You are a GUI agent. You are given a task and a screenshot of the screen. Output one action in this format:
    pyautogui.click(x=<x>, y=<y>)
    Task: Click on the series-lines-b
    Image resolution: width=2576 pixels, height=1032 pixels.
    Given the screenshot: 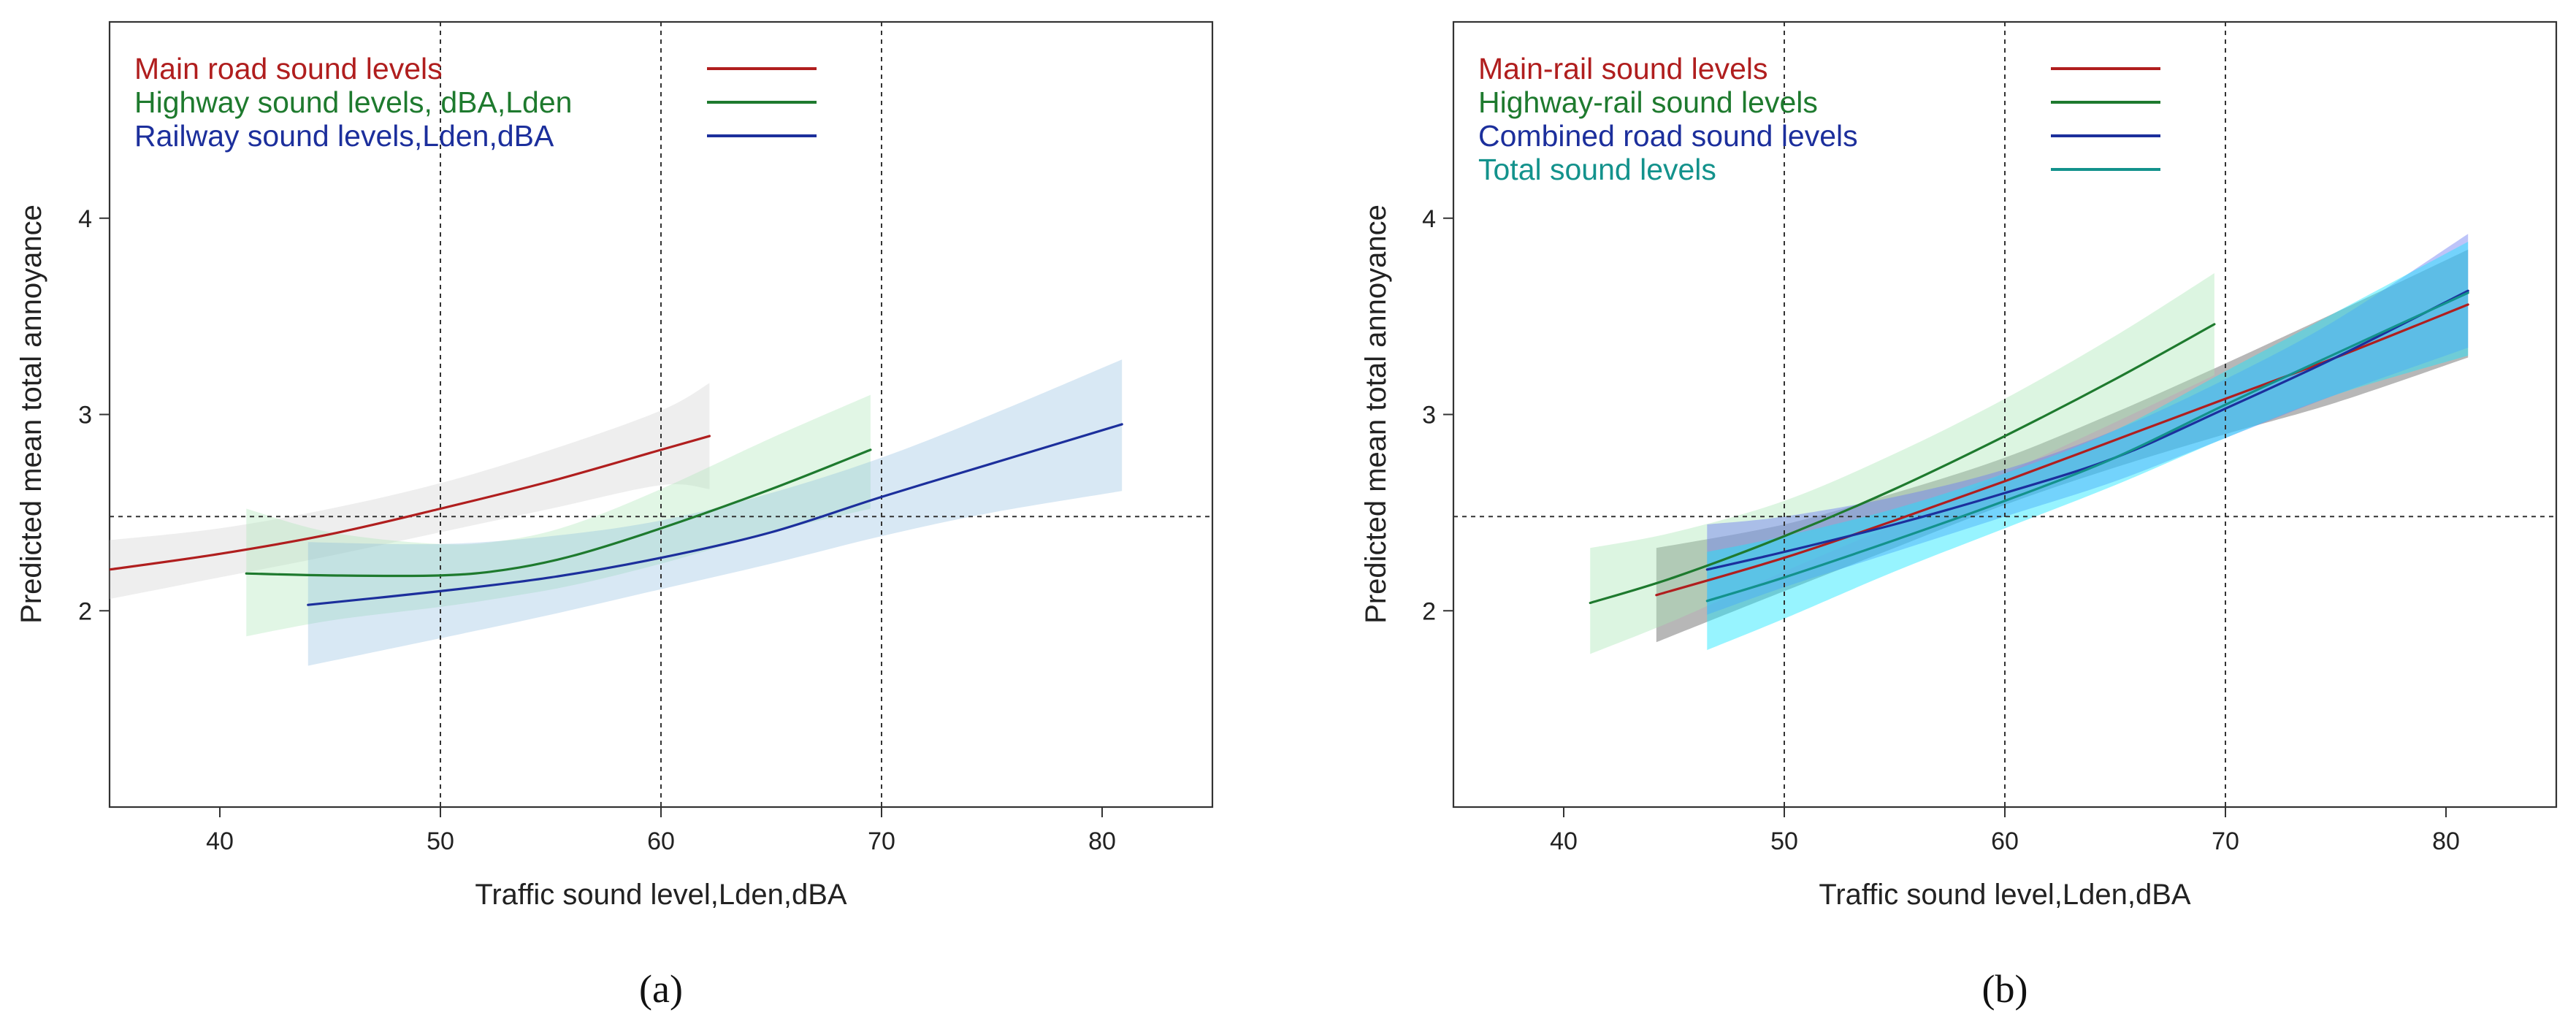 What is the action you would take?
    pyautogui.click(x=2029, y=447)
    